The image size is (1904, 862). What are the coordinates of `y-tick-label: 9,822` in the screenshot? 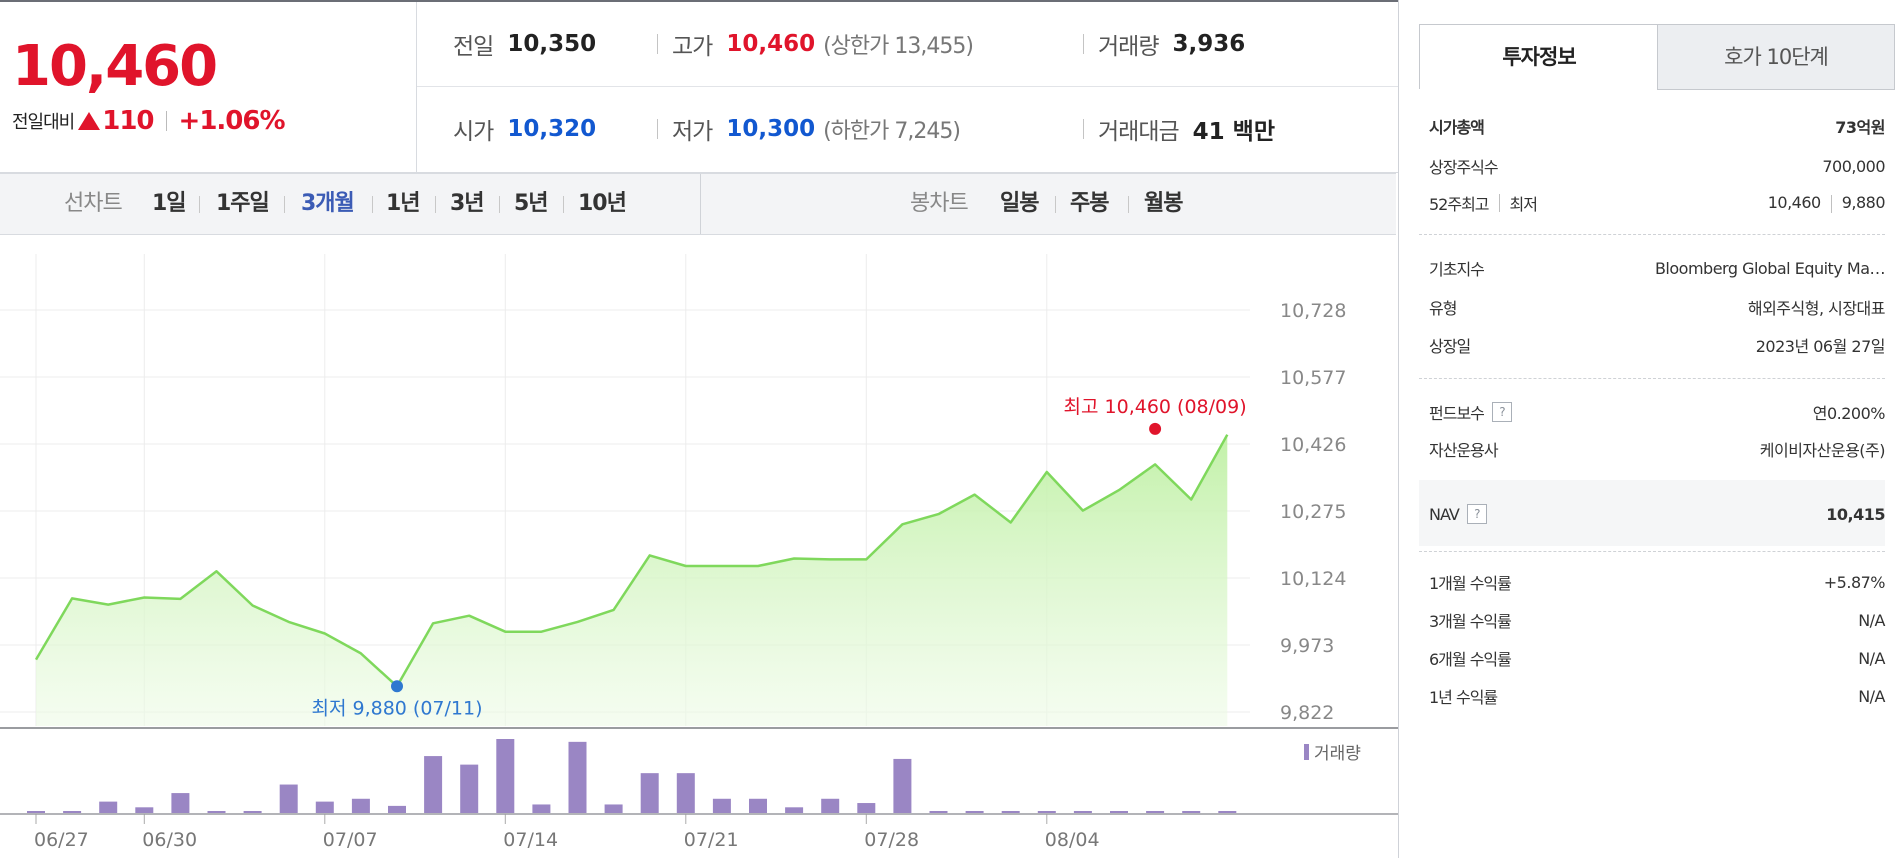 It's located at (1307, 713).